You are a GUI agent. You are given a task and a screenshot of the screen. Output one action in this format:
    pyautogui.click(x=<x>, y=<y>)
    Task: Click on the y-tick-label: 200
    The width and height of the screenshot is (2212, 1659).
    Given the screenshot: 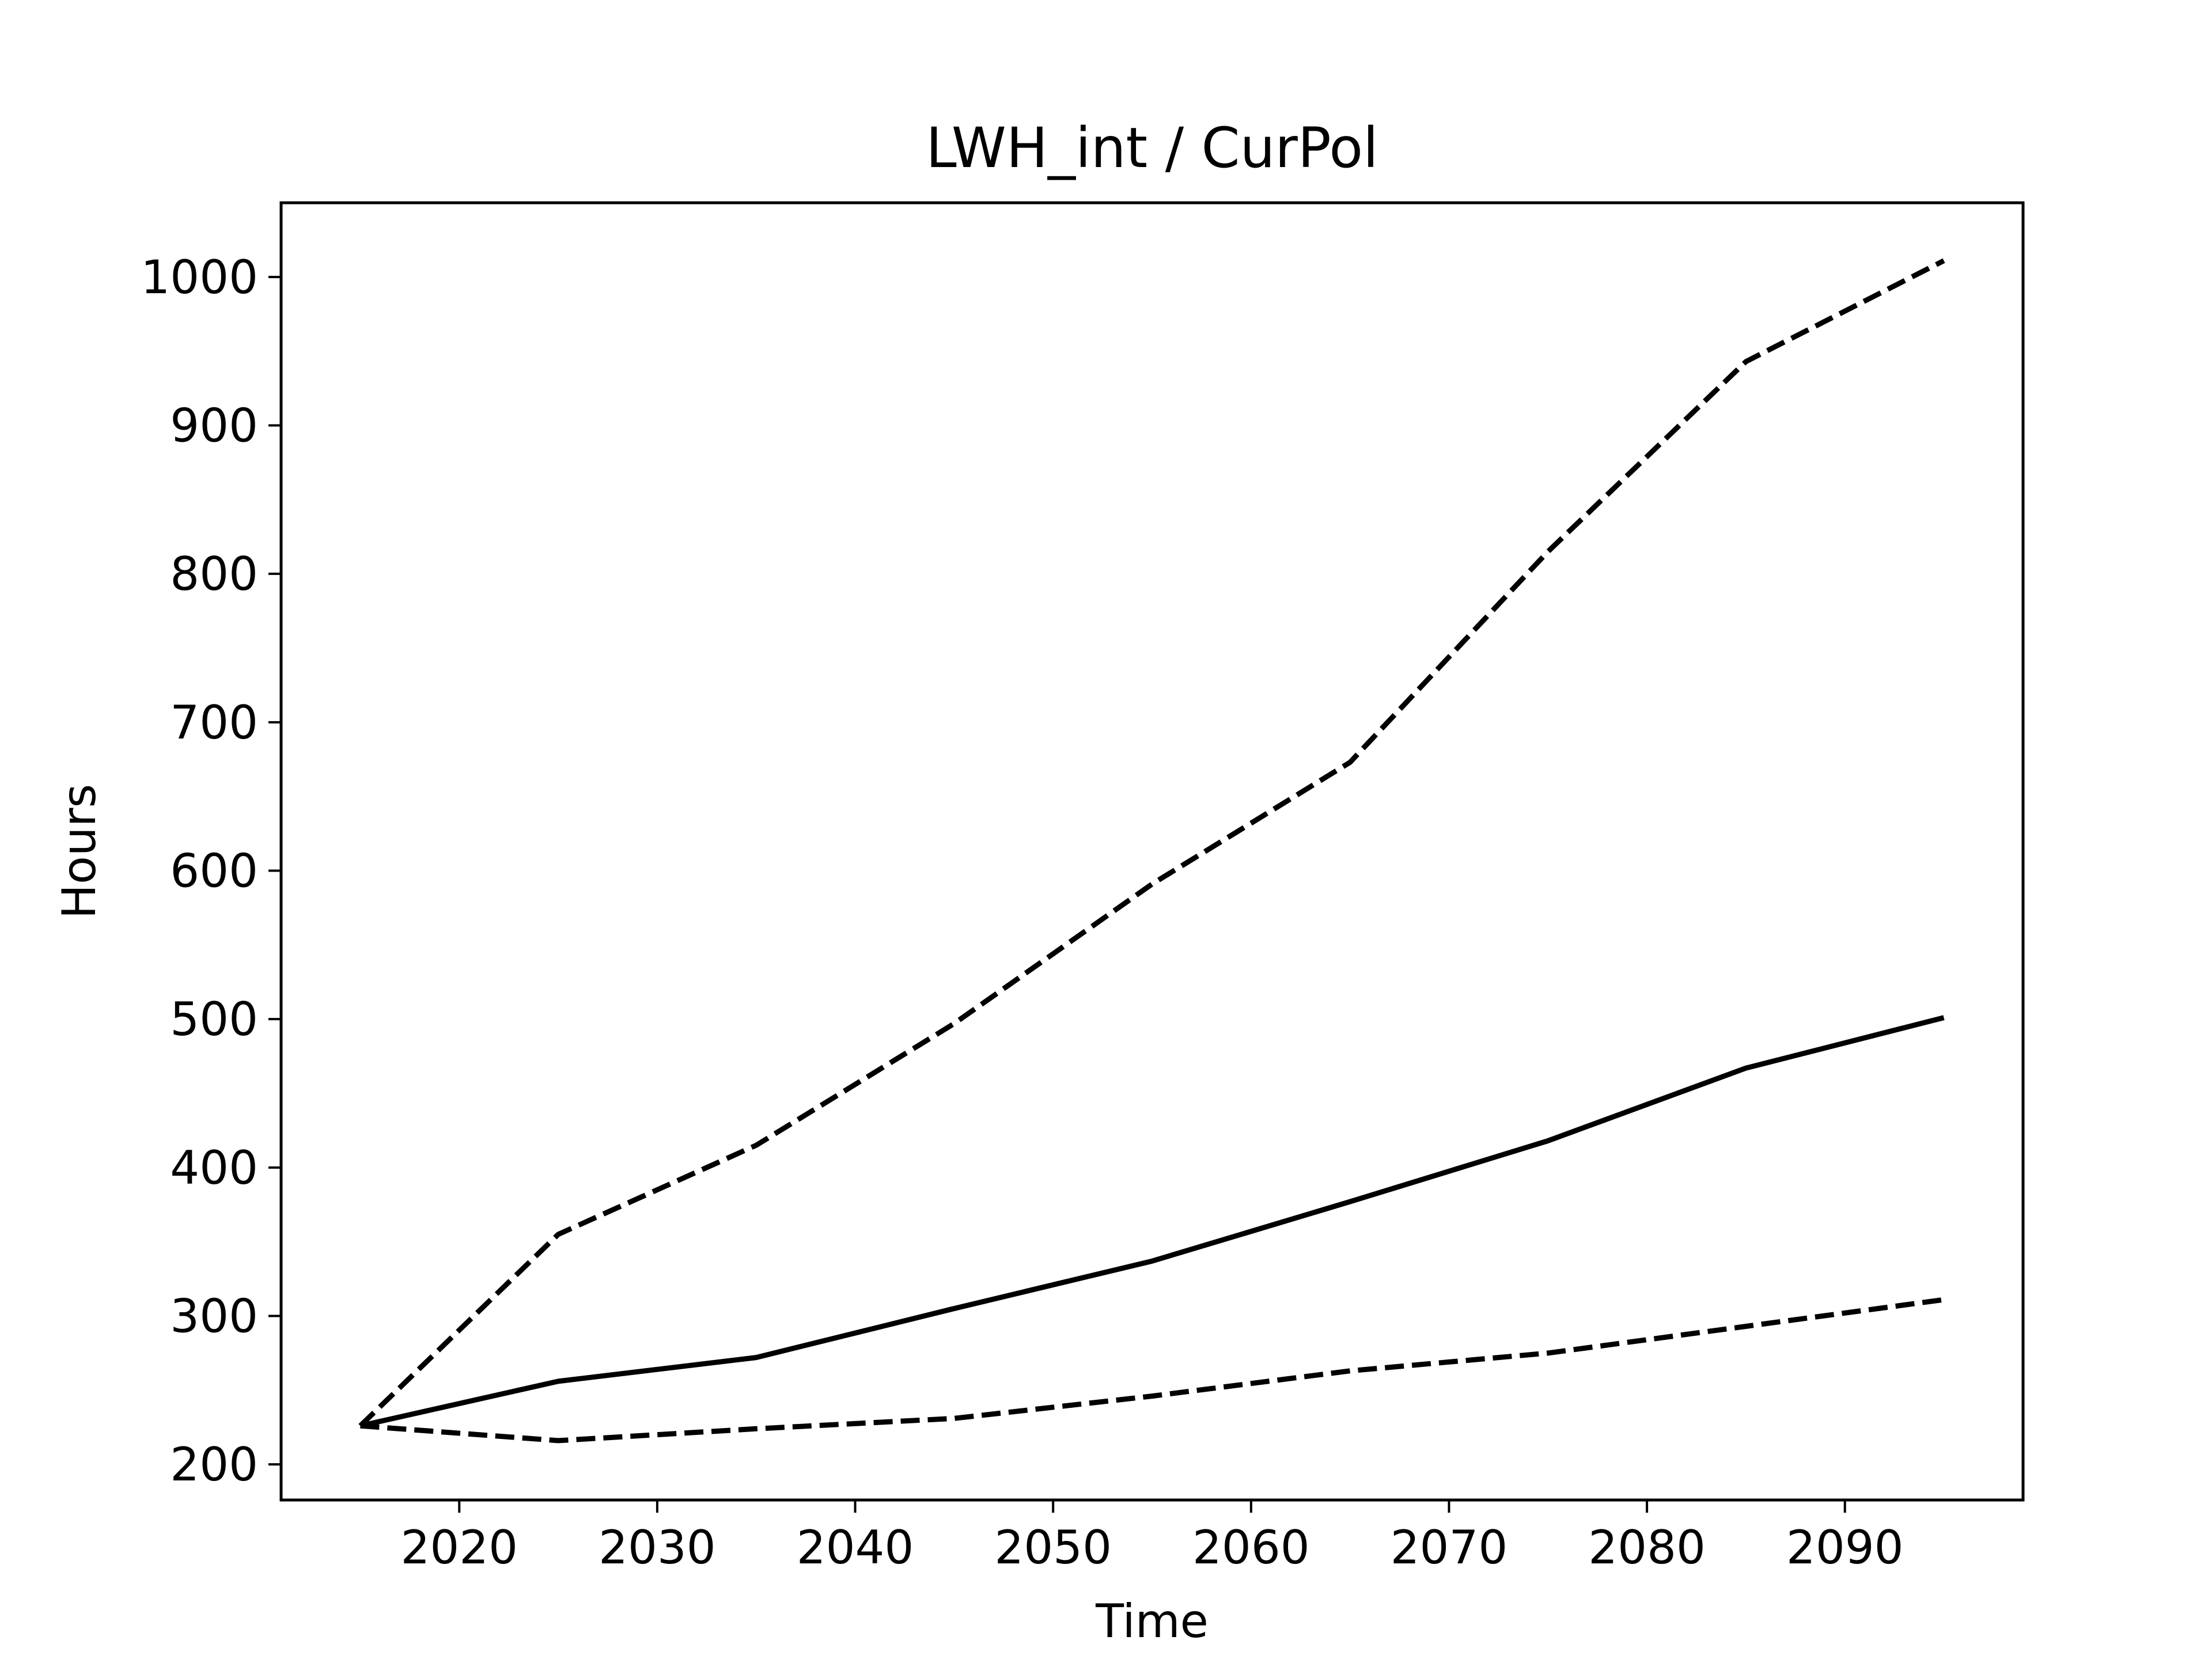 What is the action you would take?
    pyautogui.click(x=214, y=1464)
    